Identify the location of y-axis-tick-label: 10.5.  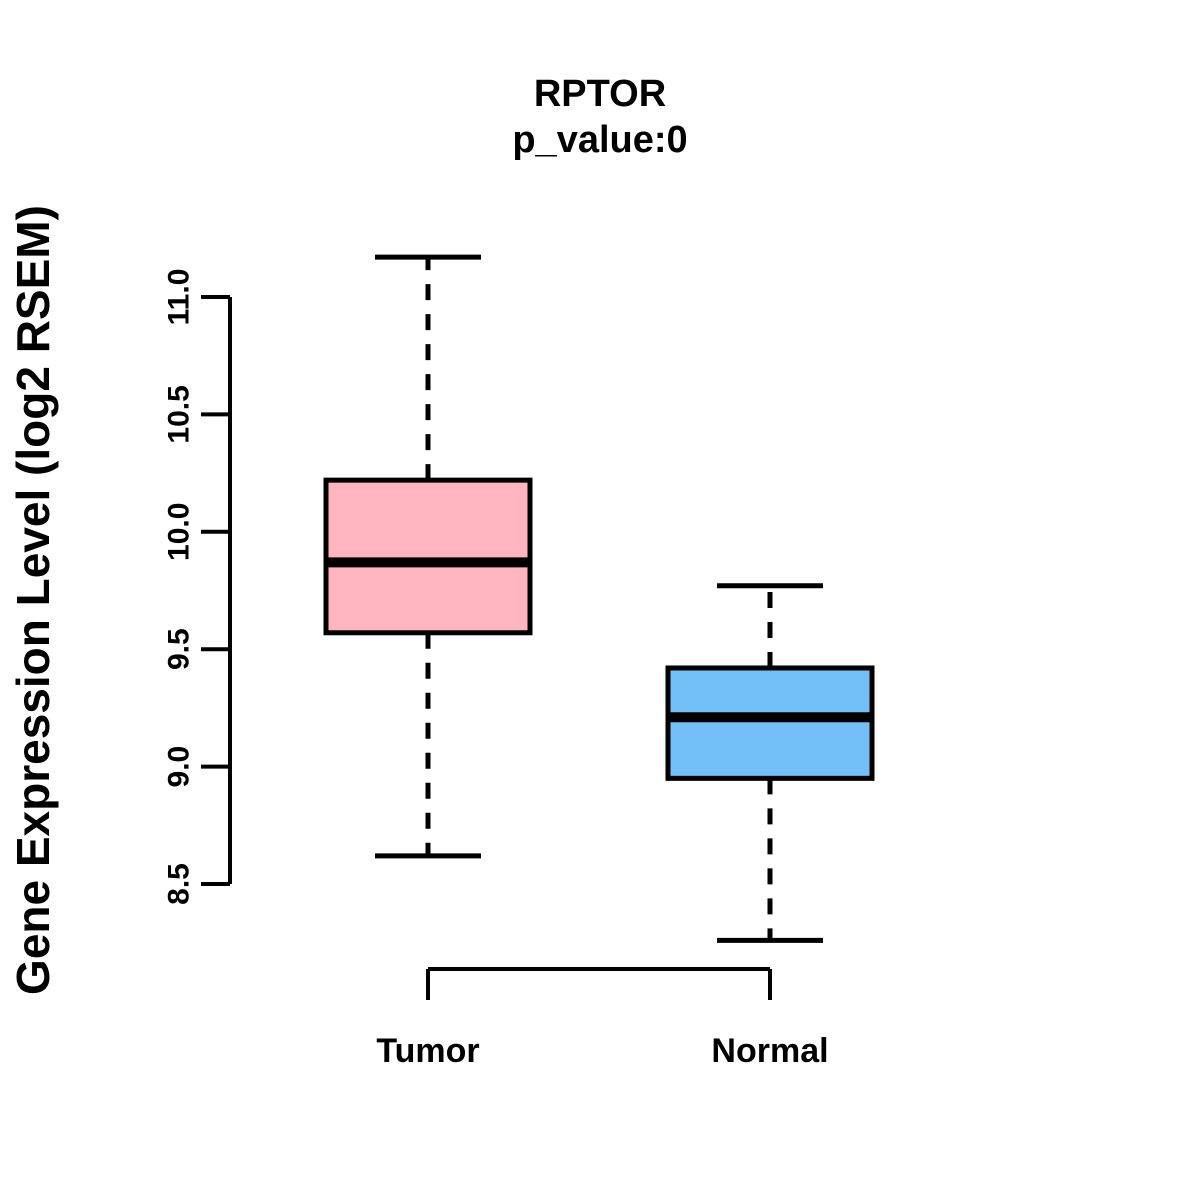
(179, 414).